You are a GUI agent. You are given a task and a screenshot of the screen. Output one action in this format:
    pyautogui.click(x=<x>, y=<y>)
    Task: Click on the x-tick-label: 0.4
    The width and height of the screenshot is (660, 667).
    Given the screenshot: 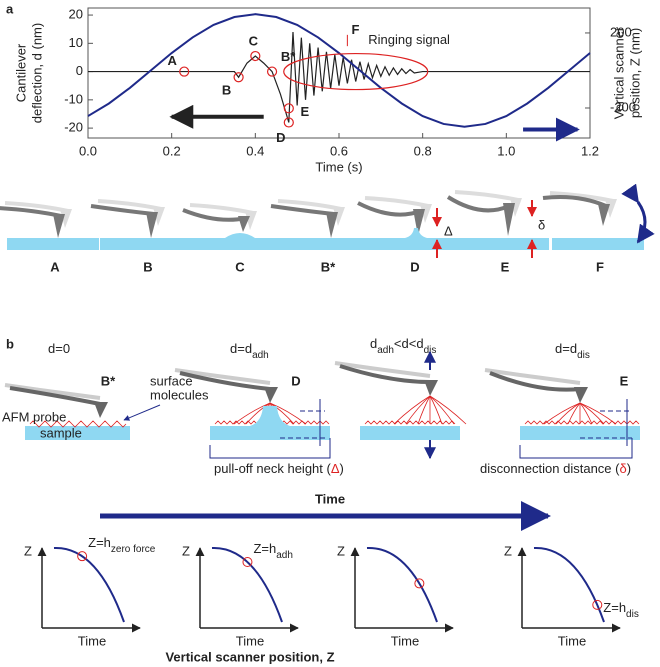 What is the action you would take?
    pyautogui.click(x=255, y=150)
    